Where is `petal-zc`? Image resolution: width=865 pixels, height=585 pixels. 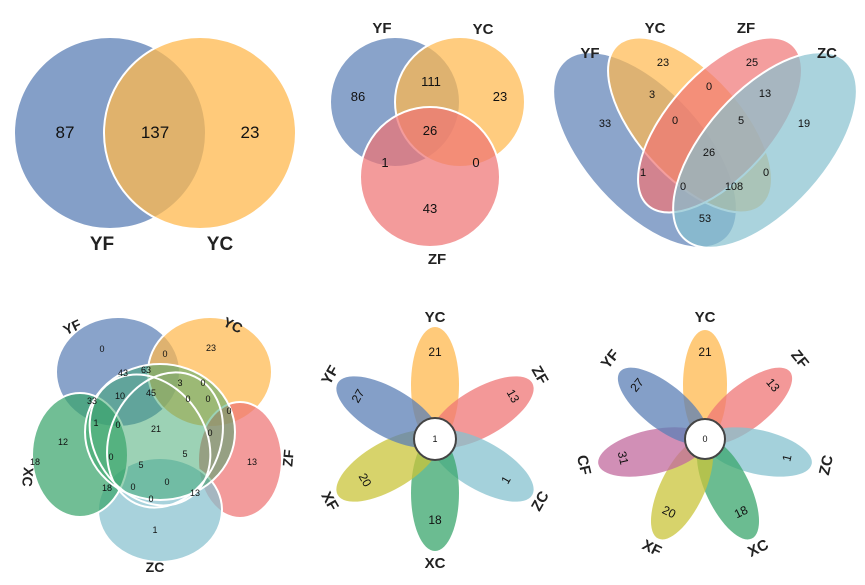
petal-zc is located at coordinates (482, 466).